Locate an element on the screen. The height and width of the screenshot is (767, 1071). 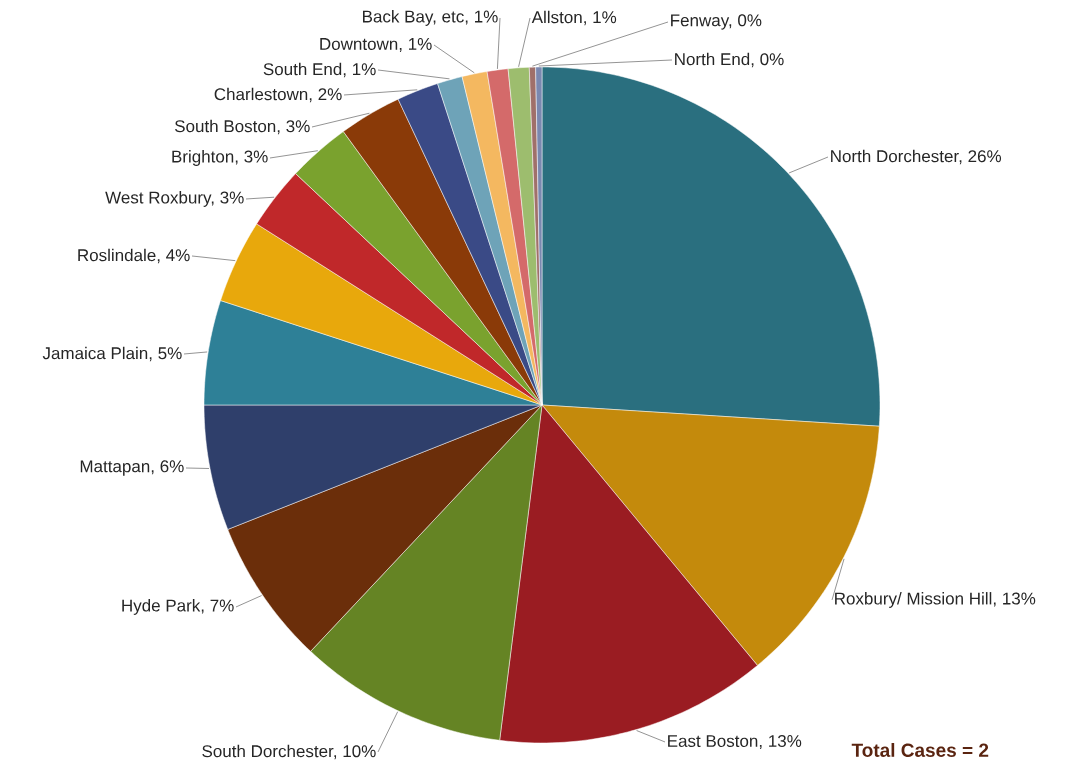
slice-label: Hyde Park, 7% is located at coordinates (178, 607).